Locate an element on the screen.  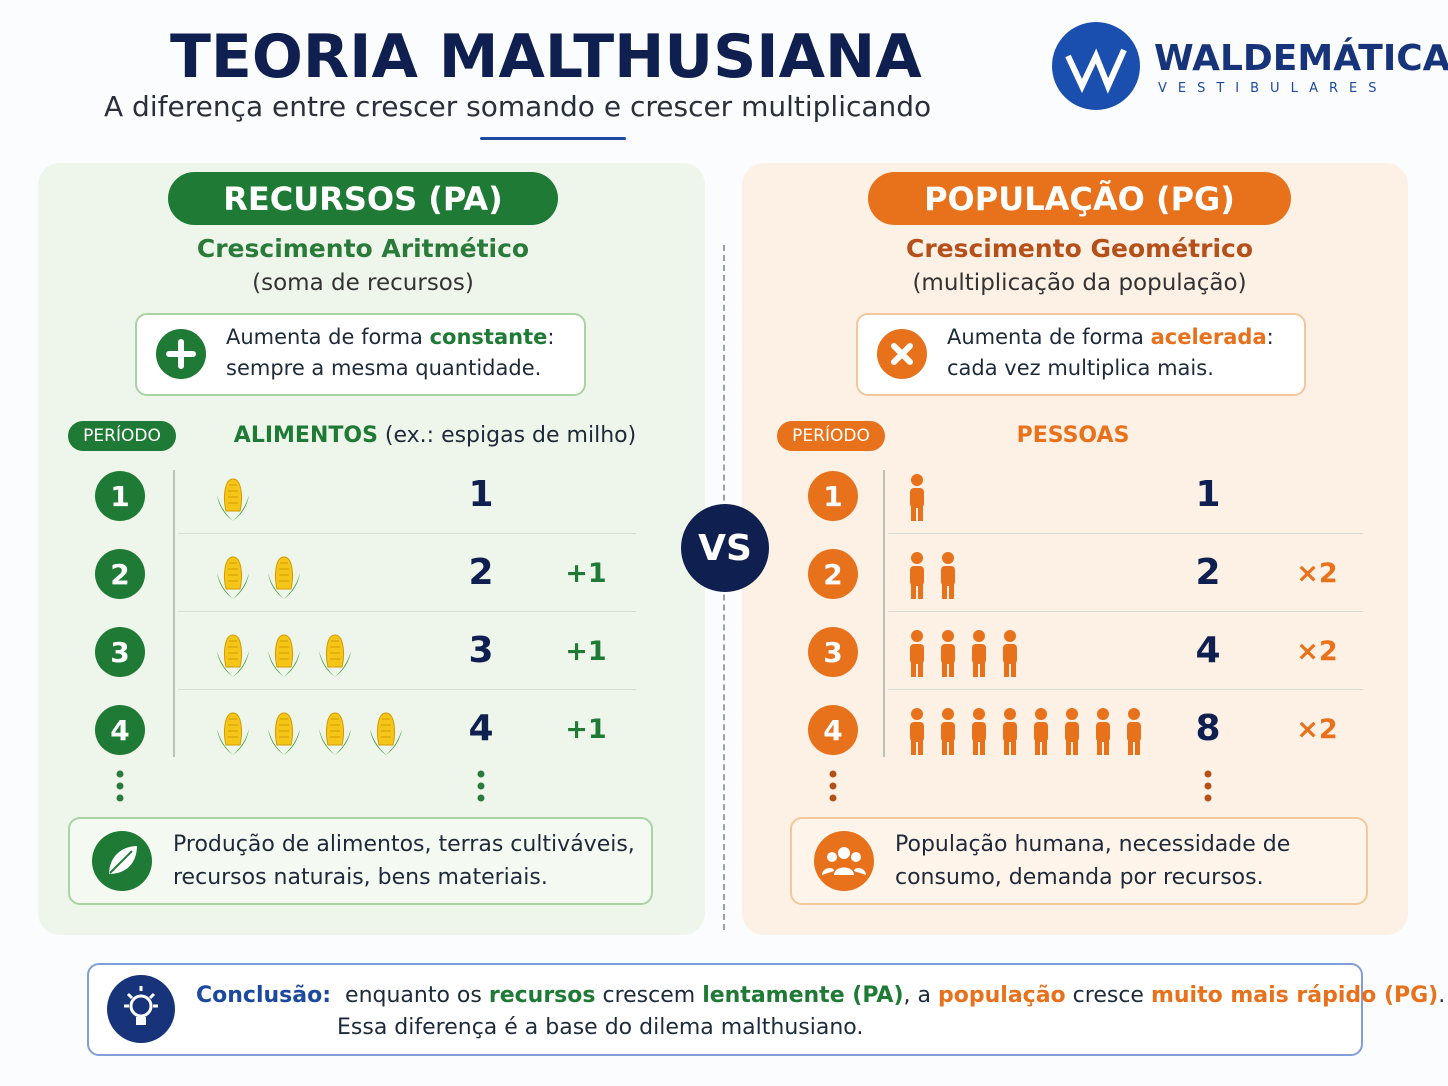
note-line1: Aumenta de forma constante: is located at coordinates (390, 337).